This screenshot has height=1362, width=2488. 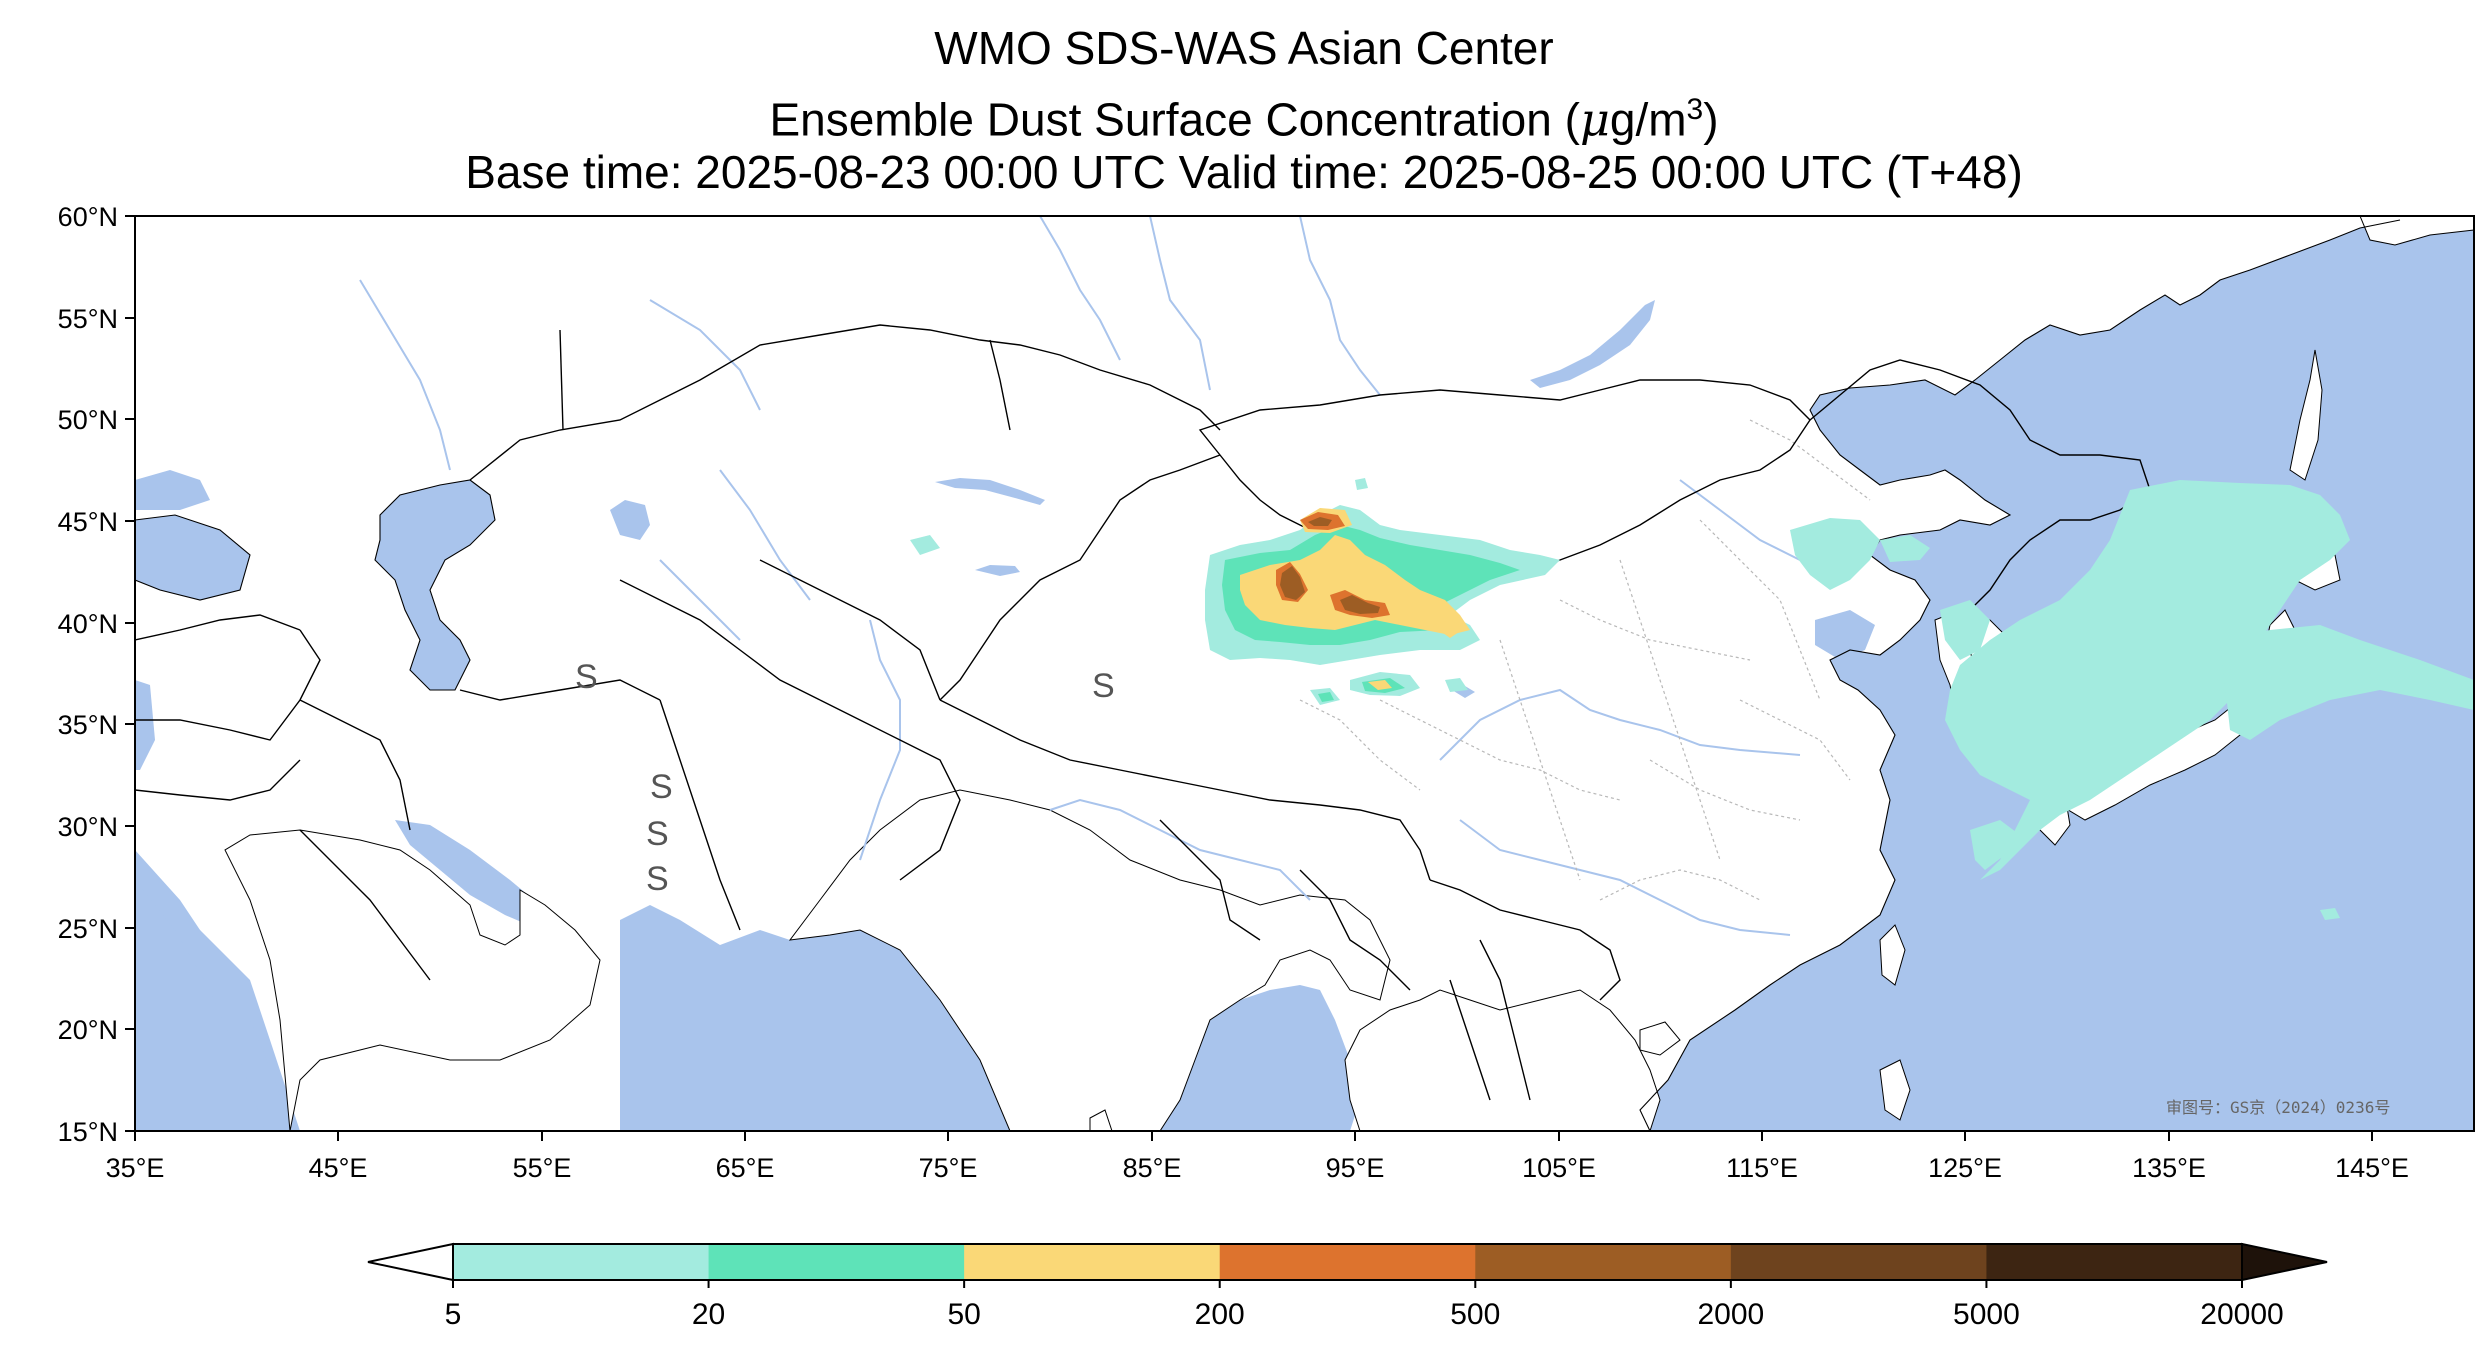 What do you see at coordinates (1260, 1058) in the screenshot?
I see `bay-of-bengal` at bounding box center [1260, 1058].